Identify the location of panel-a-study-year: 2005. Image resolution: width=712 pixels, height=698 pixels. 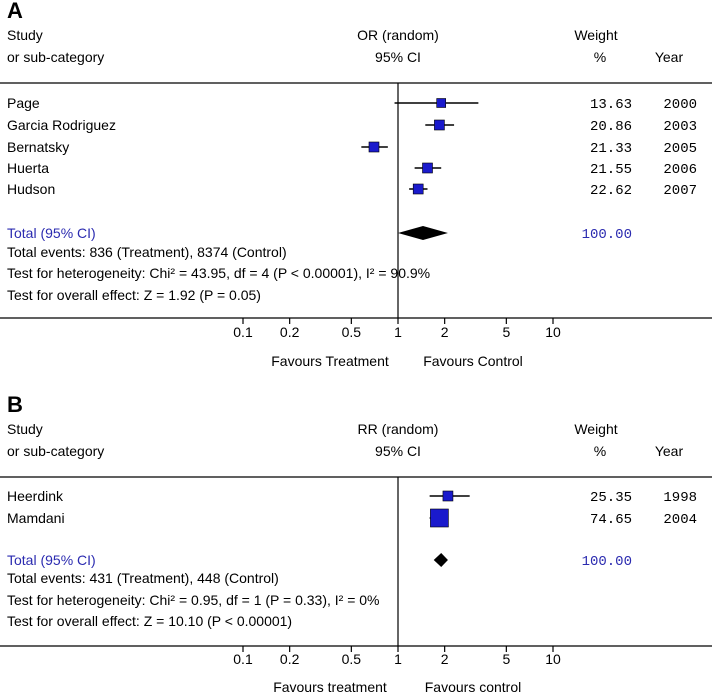
(680, 149).